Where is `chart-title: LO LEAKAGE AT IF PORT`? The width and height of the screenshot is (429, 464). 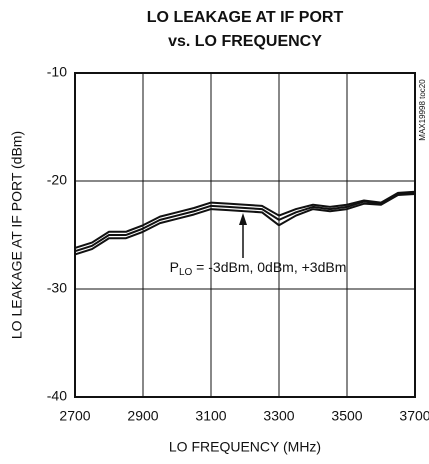
chart-title: LO LEAKAGE AT IF PORT is located at coordinates (245, 17).